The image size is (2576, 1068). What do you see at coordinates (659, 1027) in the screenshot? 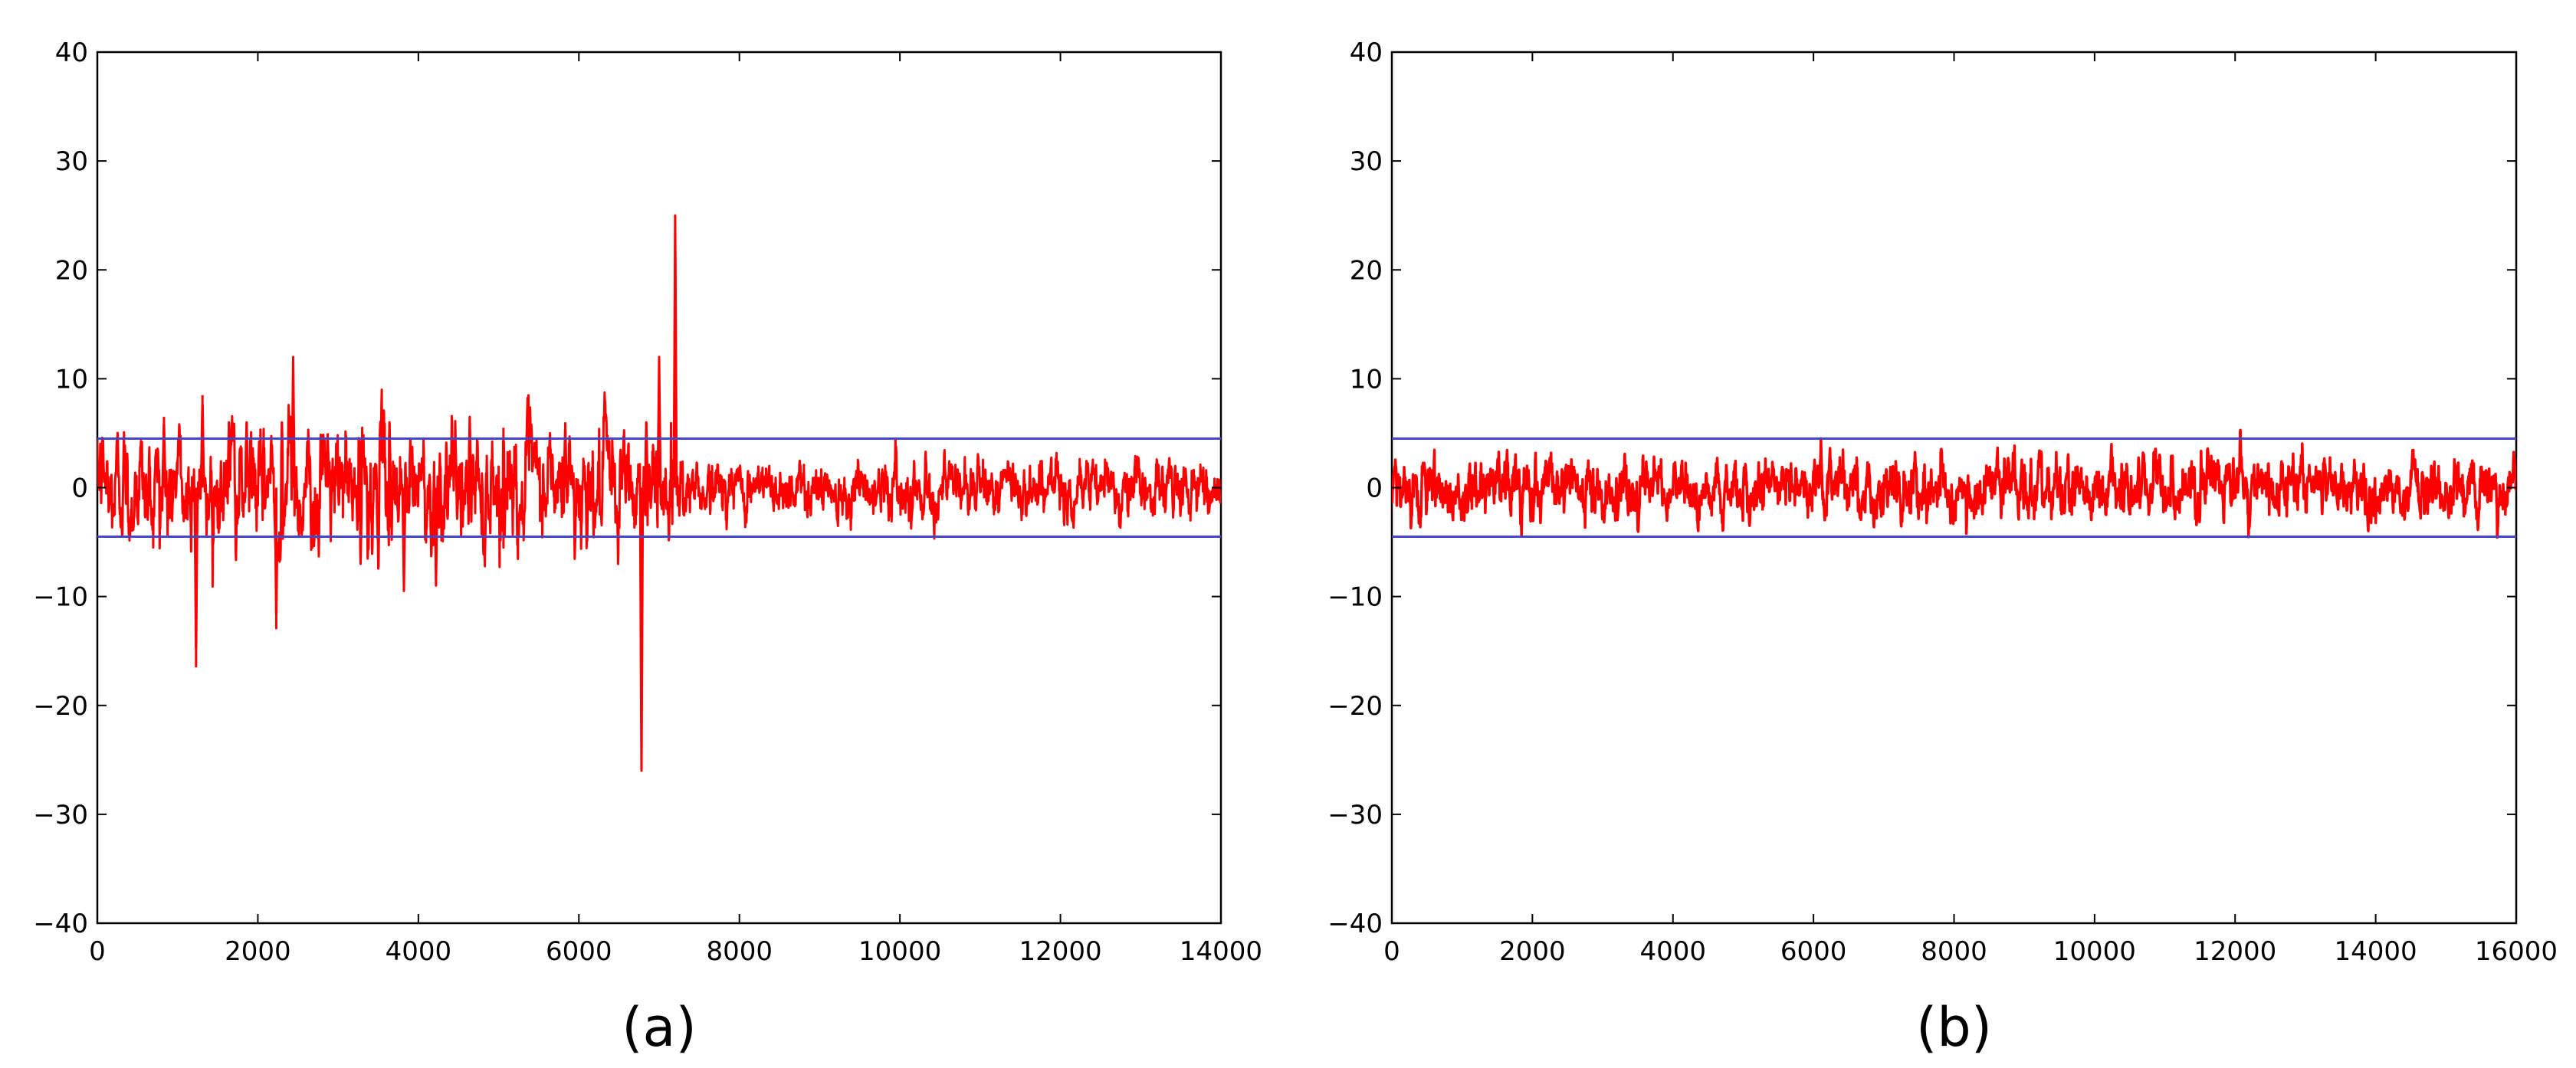
I see `panel-label: (a)` at bounding box center [659, 1027].